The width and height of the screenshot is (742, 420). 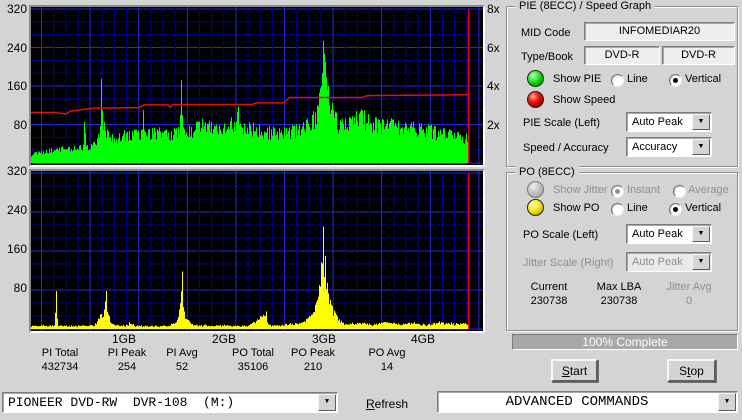 I want to click on speed-y-tick: 2x, so click(x=493, y=125).